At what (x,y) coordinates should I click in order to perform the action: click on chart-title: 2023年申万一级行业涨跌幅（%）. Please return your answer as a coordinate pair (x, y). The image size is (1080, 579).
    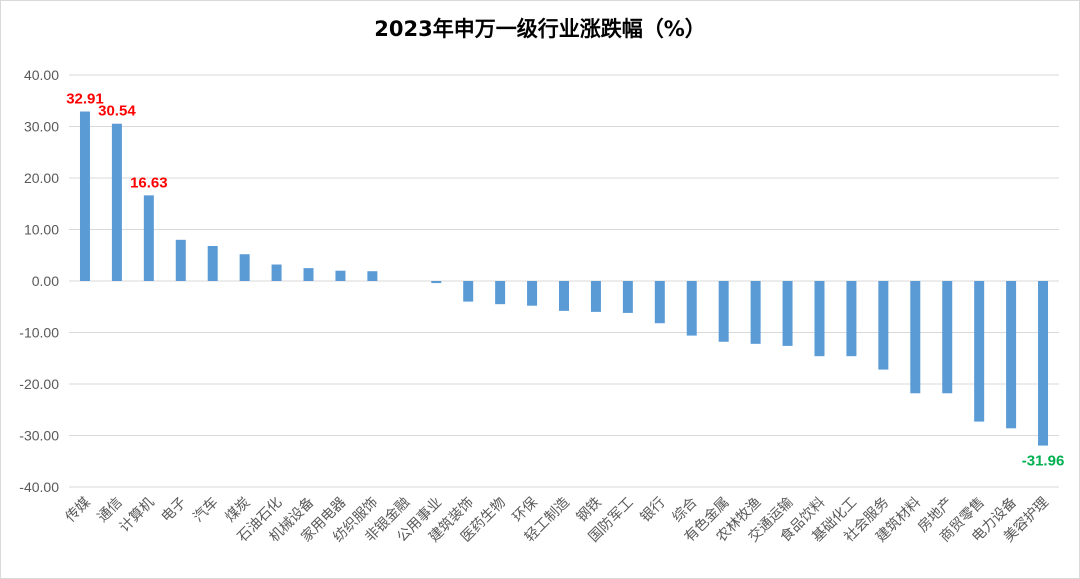
    Looking at the image, I should click on (540, 29).